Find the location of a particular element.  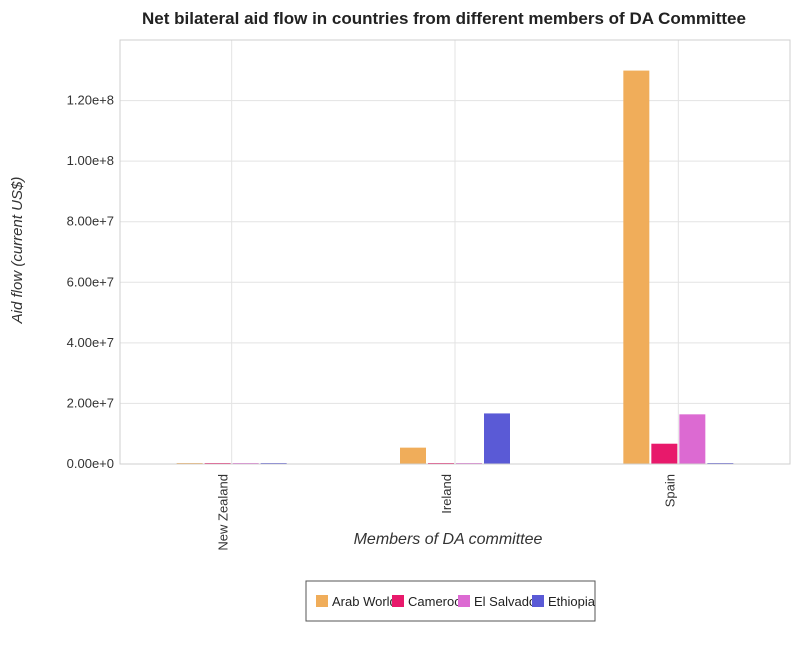

y-tick-label: 1.20e+8 is located at coordinates (90, 100).